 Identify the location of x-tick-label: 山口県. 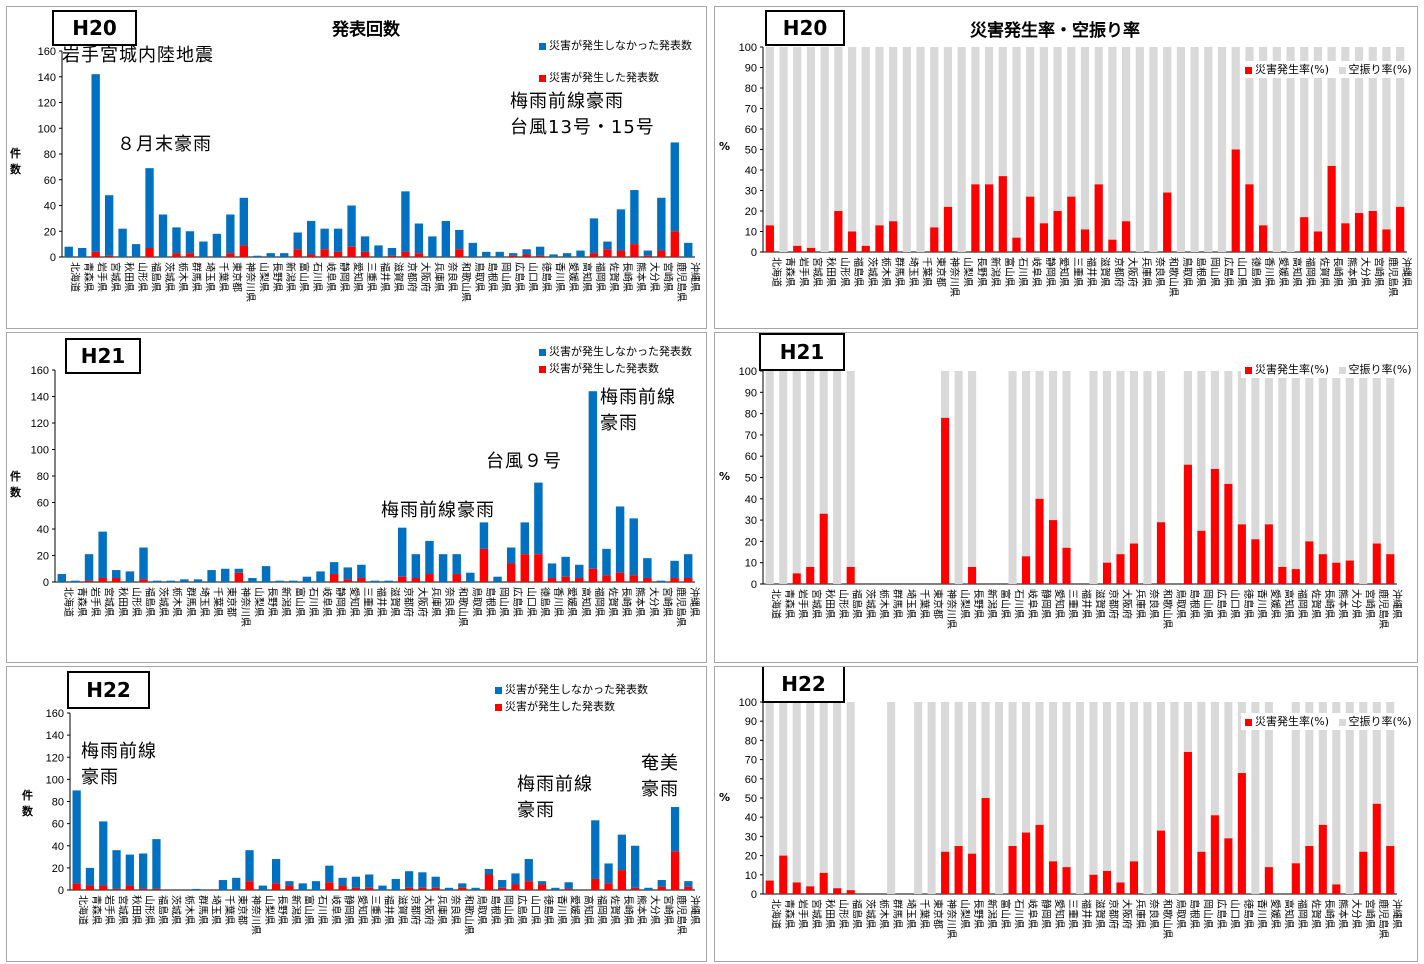
(531, 602).